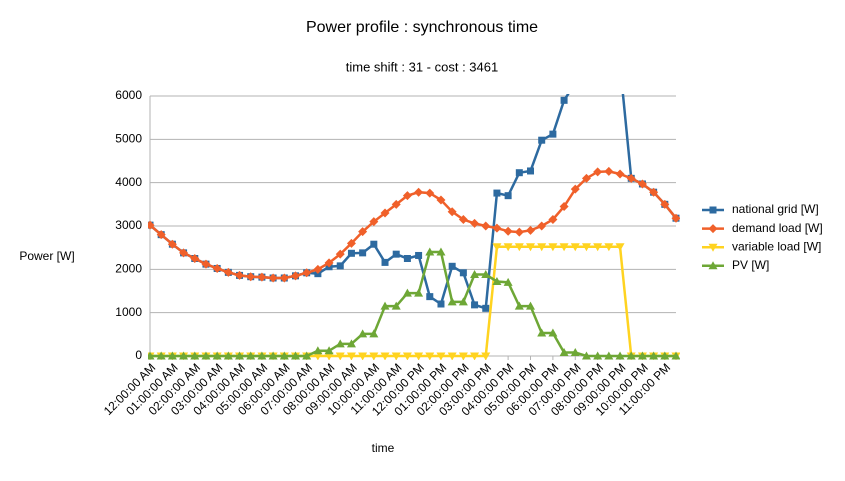 The height and width of the screenshot is (481, 845). I want to click on y-axis-label: Power [W], so click(46, 256).